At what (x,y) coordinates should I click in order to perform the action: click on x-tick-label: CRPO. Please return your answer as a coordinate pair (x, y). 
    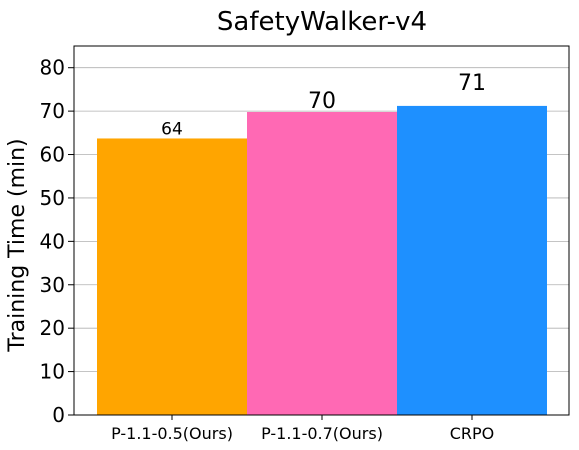
    Looking at the image, I should click on (472, 433).